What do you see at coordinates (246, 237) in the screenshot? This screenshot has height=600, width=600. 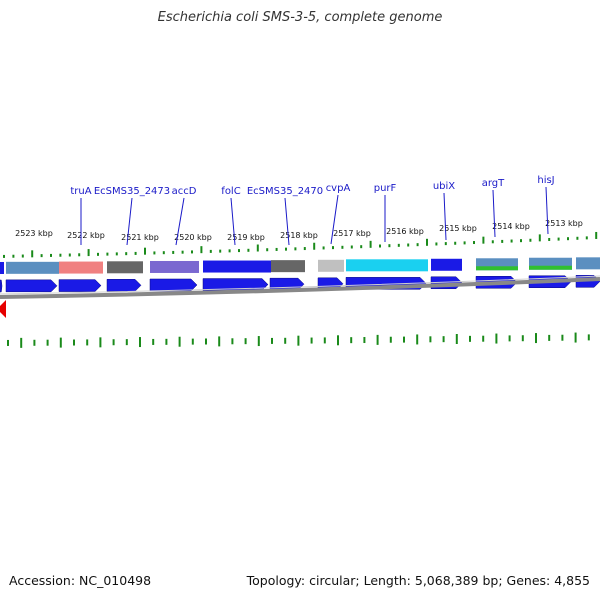 I see `kbp-label: 2519 kbp` at bounding box center [246, 237].